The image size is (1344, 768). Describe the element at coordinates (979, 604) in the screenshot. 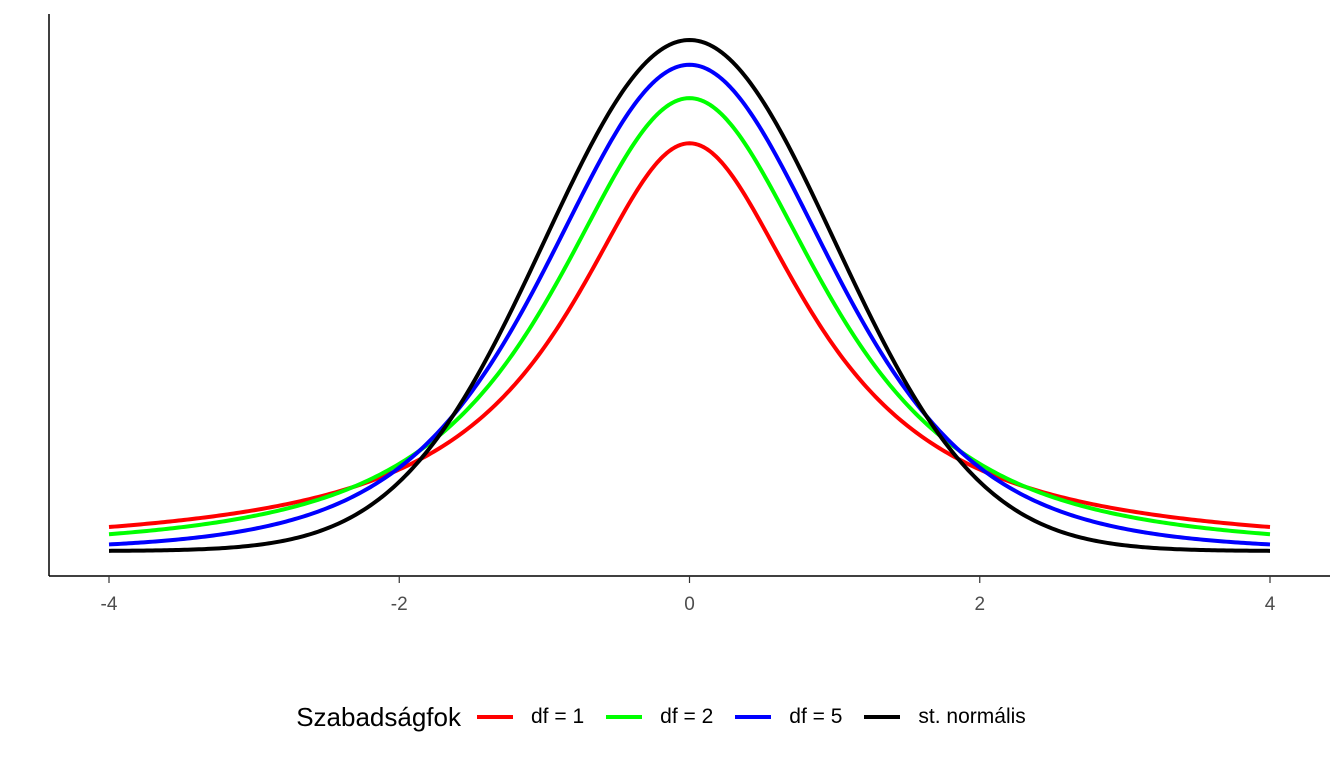

I see `x-tick-label: 2` at that location.